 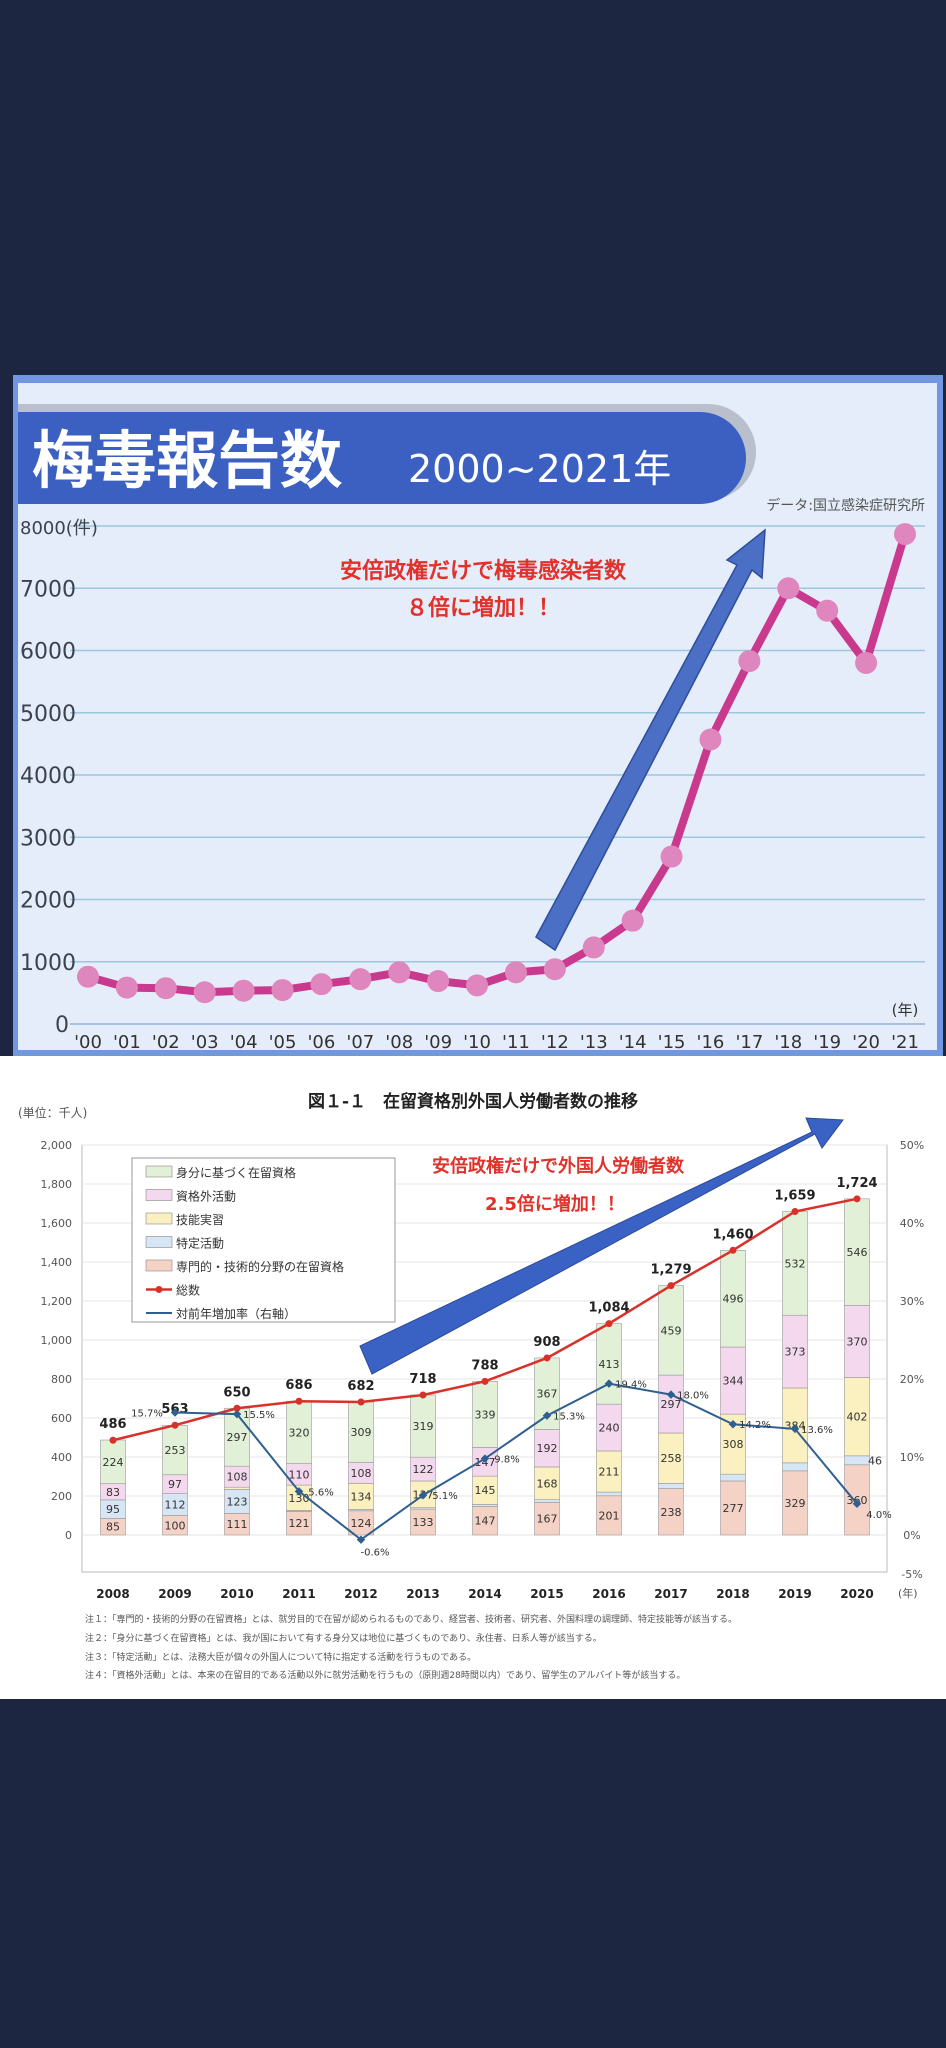 What do you see at coordinates (244, 1042) in the screenshot?
I see `x-tick-label: '04` at bounding box center [244, 1042].